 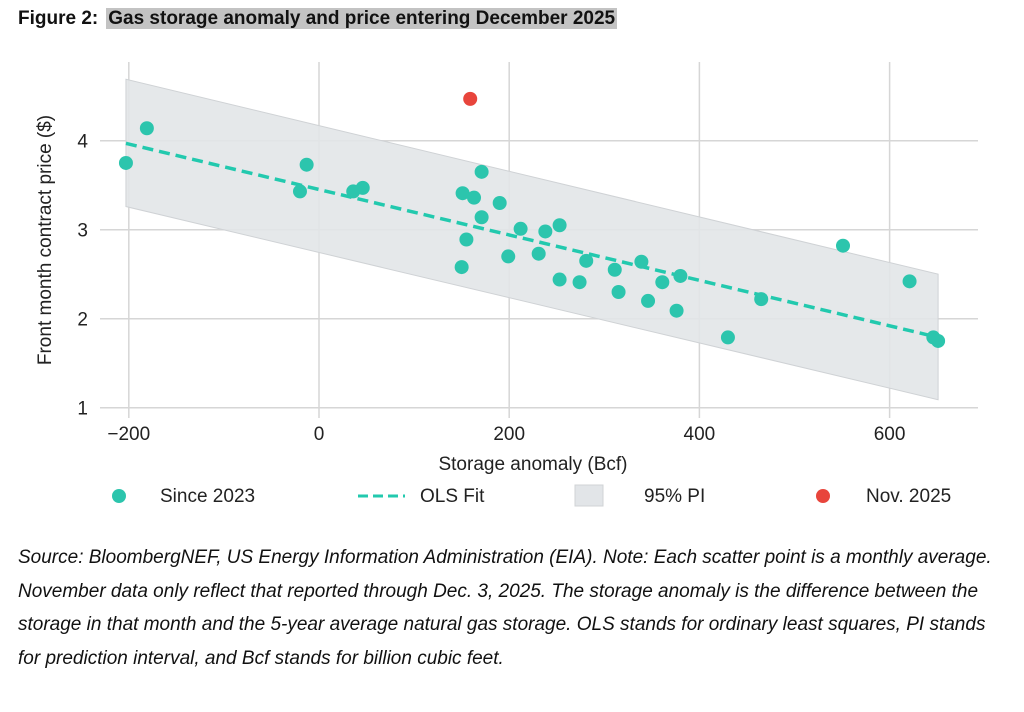 What do you see at coordinates (531, 495) in the screenshot?
I see `legend: Since 2023 OLS Fit 95% PI Nov. 2025` at bounding box center [531, 495].